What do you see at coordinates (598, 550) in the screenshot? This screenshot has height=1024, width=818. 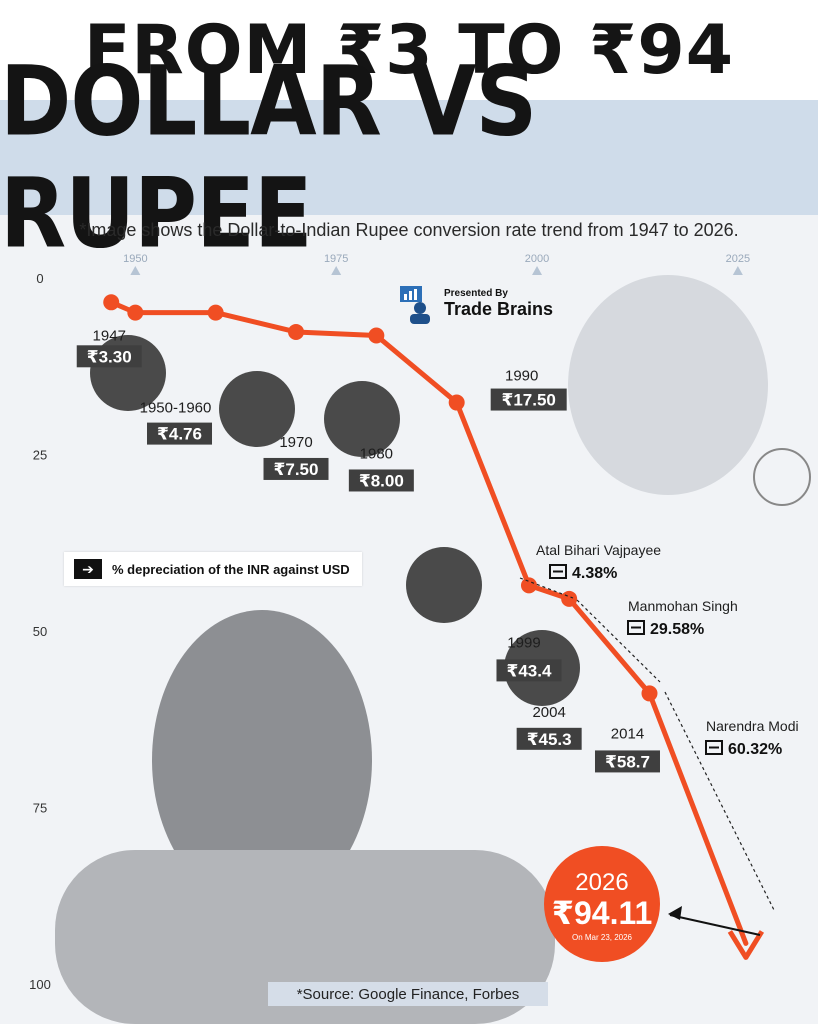 I see `annotation-name: Atal Bihari Vajpayee` at bounding box center [598, 550].